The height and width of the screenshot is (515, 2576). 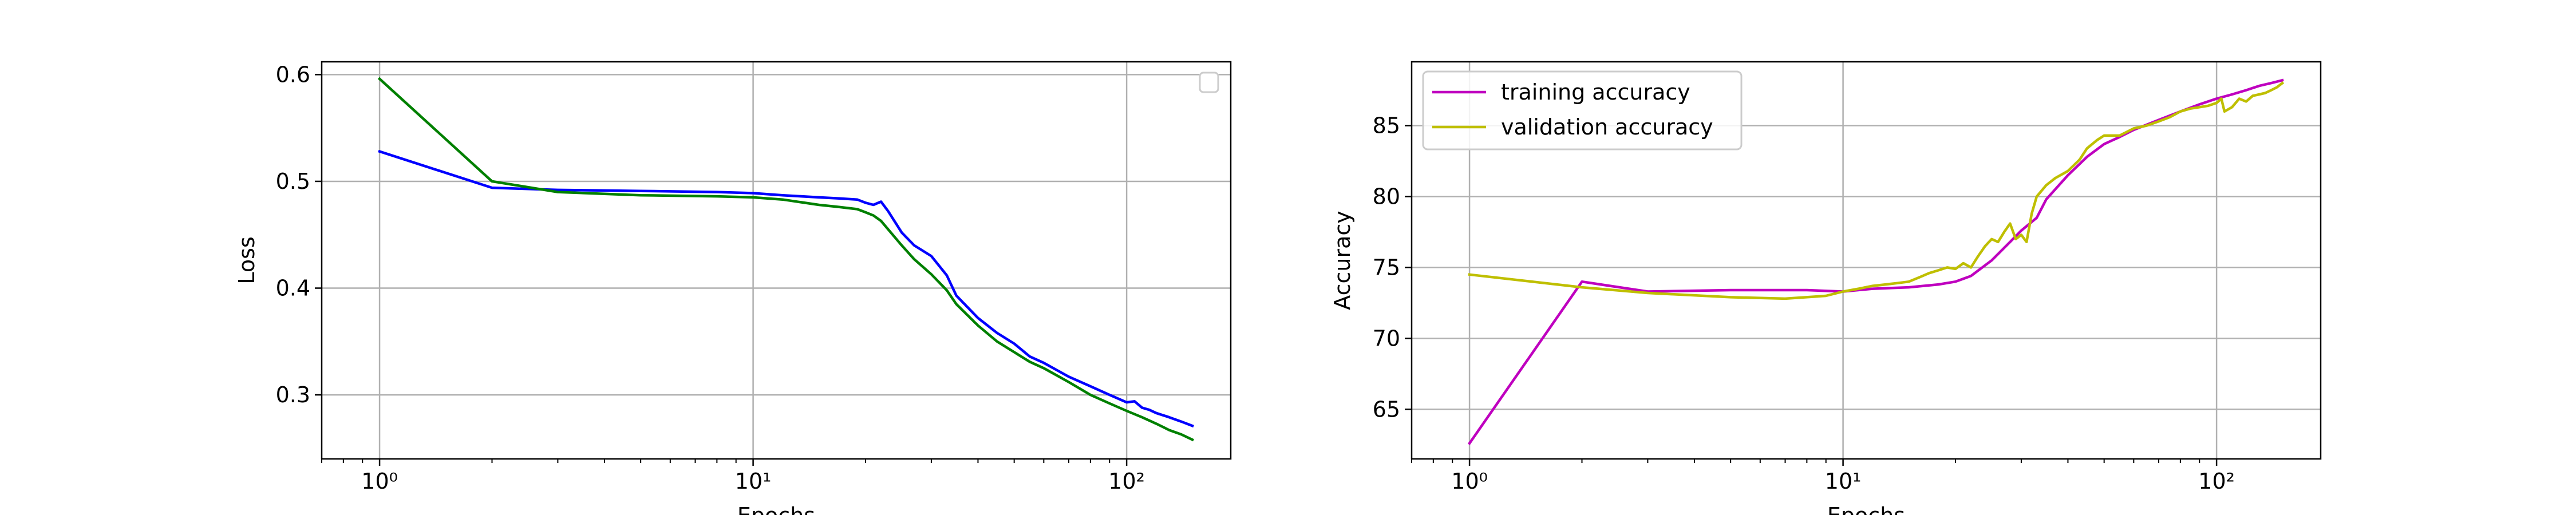 I want to click on legend-box, so click(x=1582, y=110).